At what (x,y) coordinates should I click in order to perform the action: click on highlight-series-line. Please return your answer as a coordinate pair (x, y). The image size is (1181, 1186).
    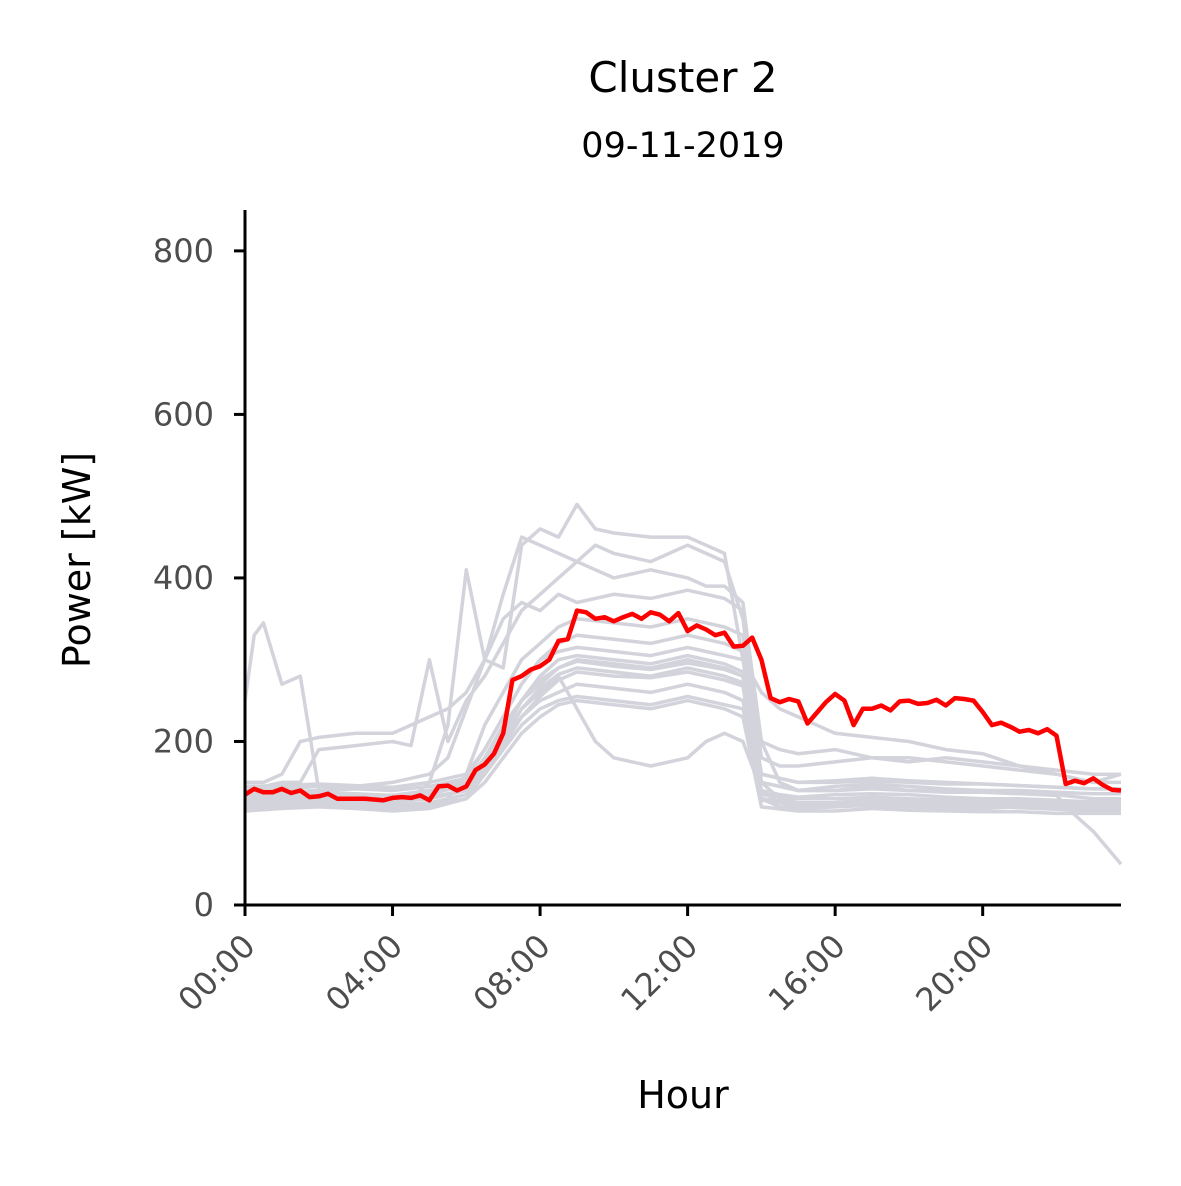
    Looking at the image, I should click on (682, 705).